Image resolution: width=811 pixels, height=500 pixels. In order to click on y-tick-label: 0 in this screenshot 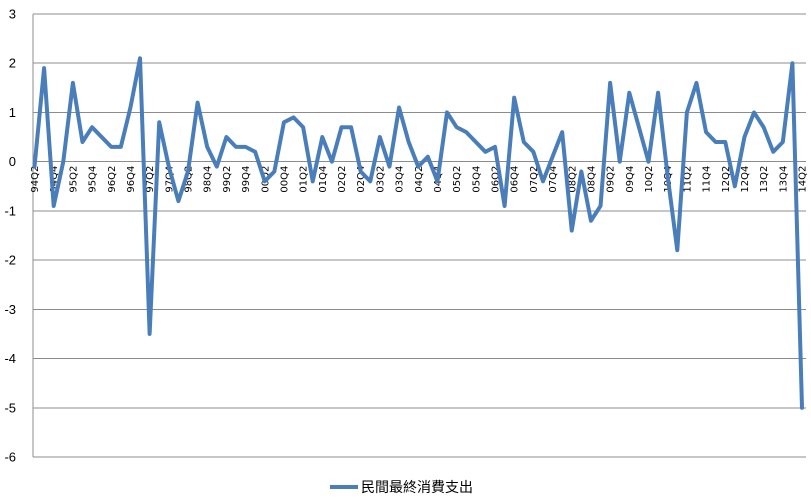, I will do `click(12, 161)`.